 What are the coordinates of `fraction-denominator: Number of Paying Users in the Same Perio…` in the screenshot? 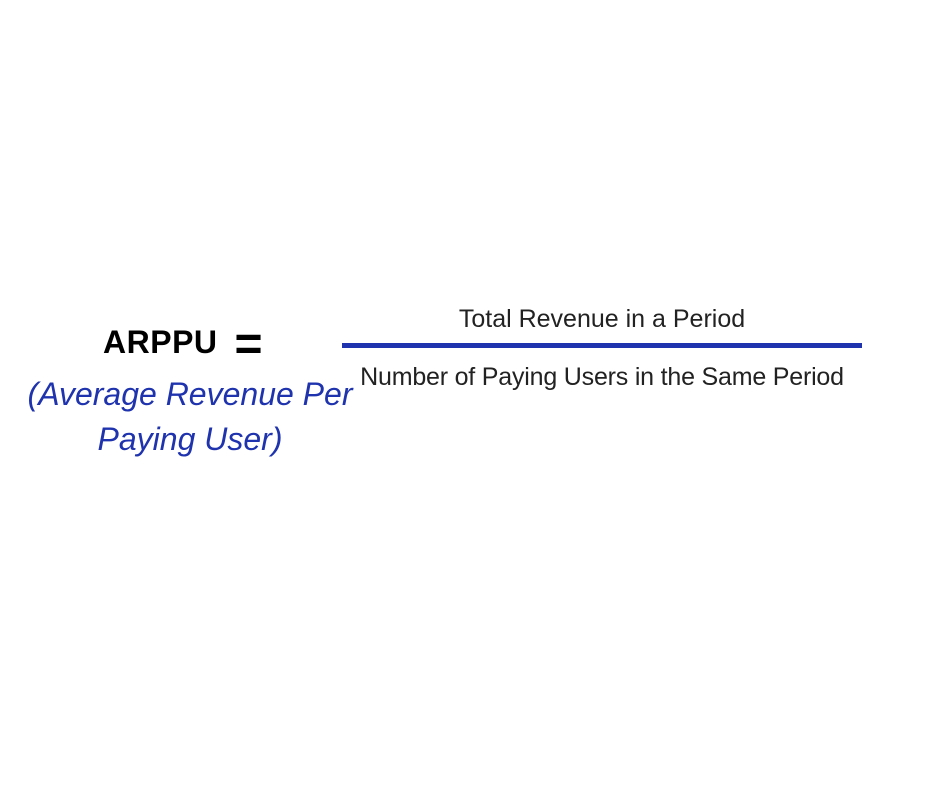 It's located at (602, 377).